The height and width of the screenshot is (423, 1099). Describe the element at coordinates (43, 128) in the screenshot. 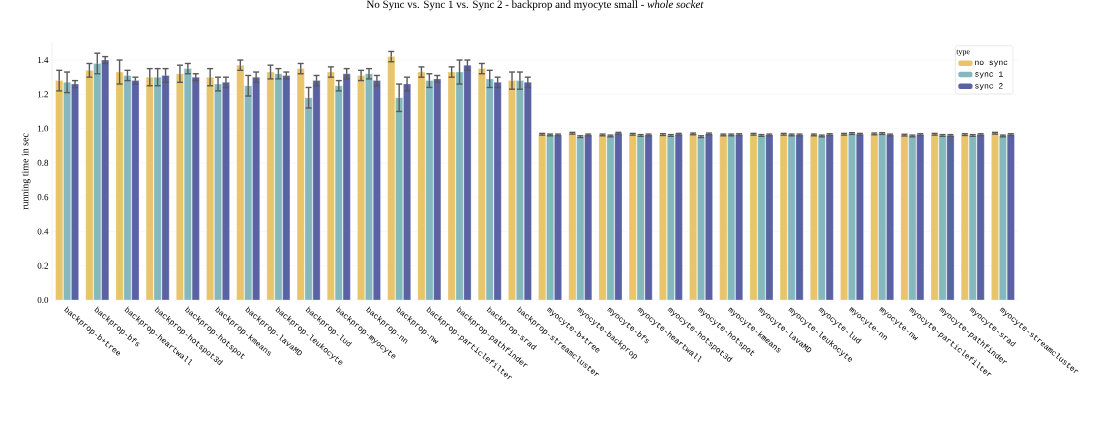

I see `y-tick-label: 1.0` at that location.